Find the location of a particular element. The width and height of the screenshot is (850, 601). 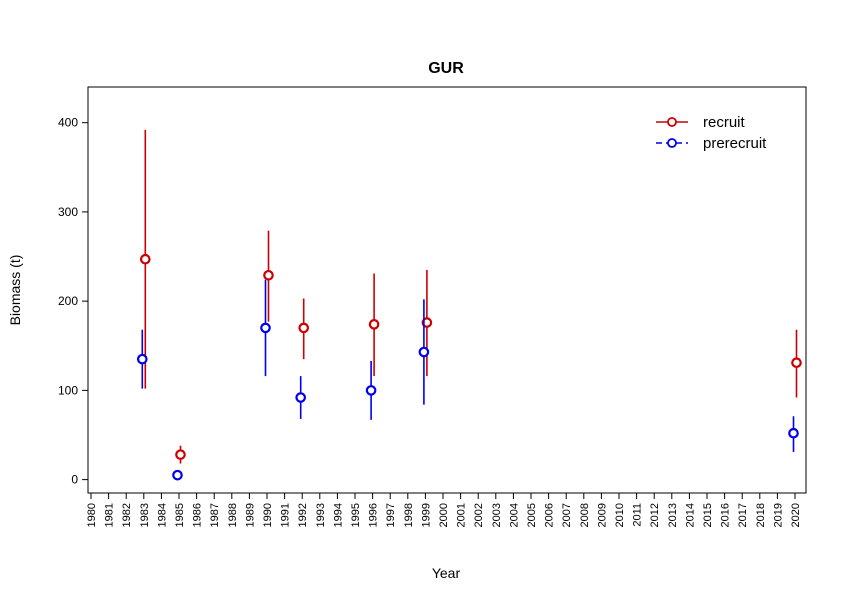

x-tick-label: 2016 is located at coordinates (726, 515).